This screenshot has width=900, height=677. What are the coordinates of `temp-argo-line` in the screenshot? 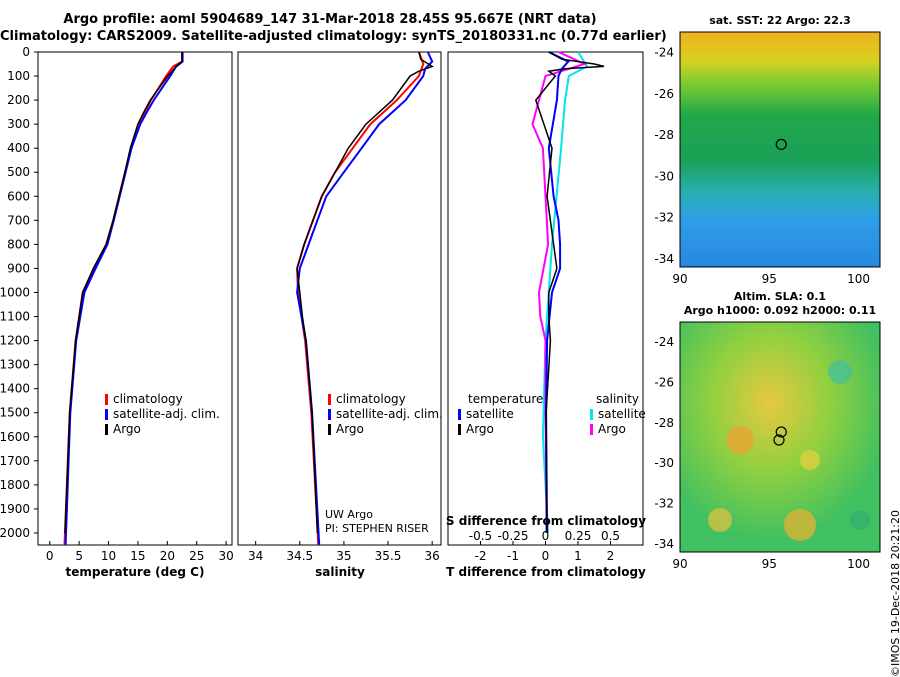 It's located at (123, 293).